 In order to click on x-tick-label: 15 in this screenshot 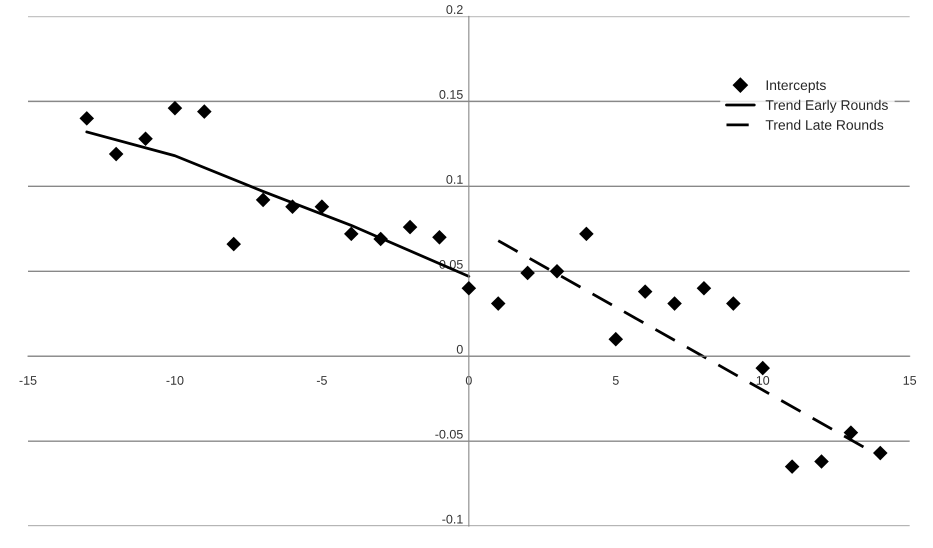, I will do `click(910, 380)`.